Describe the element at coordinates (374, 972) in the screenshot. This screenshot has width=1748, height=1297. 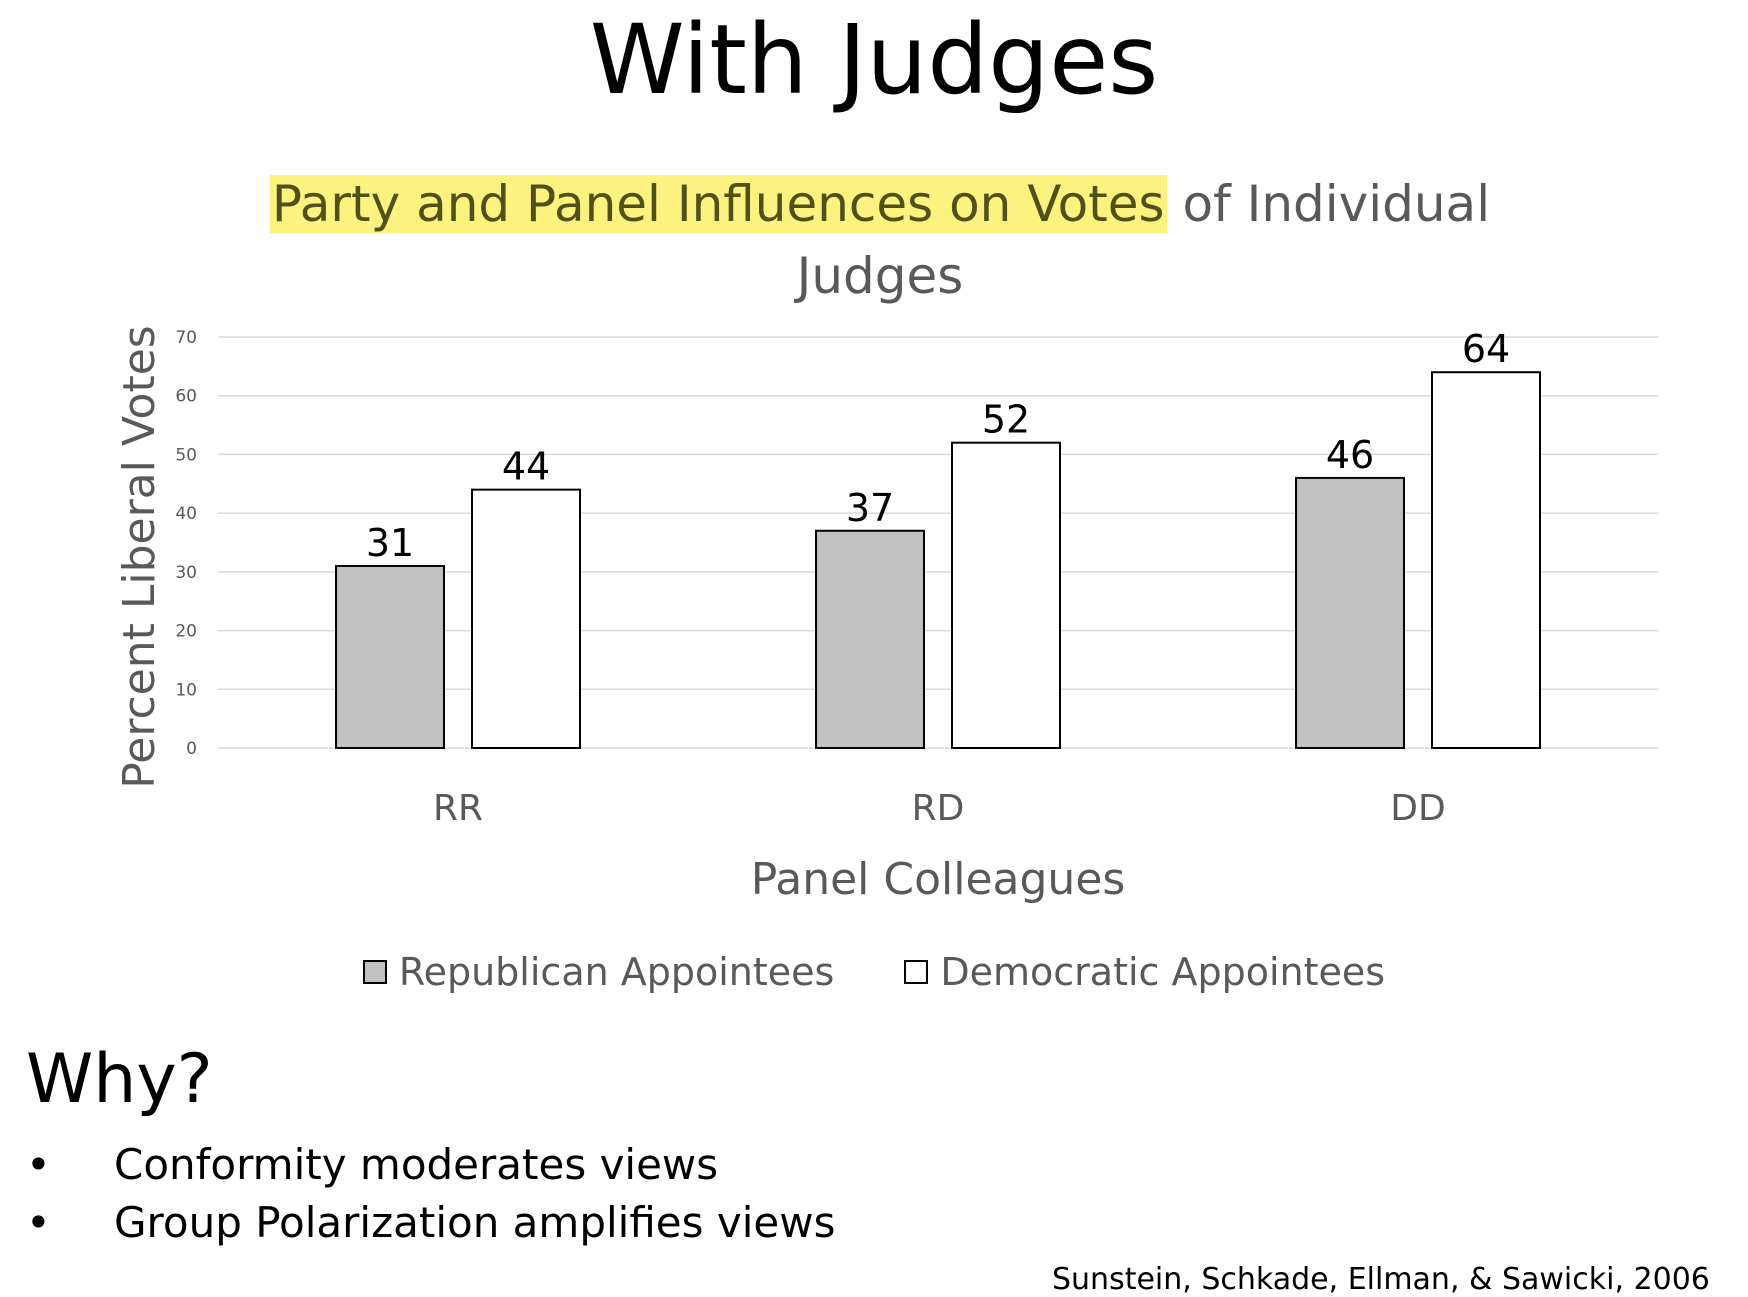
I see `legend-swatch-republican` at that location.